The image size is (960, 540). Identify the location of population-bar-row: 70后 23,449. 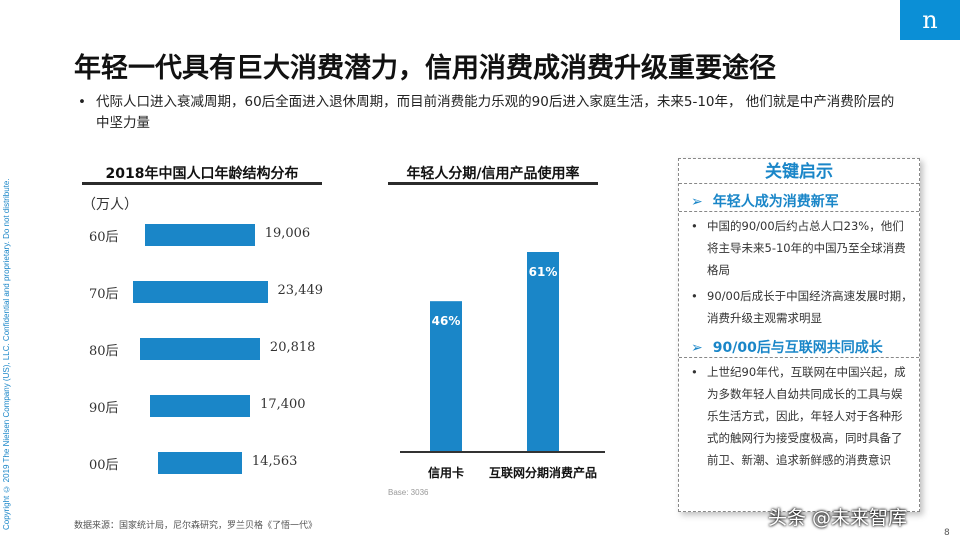
(170, 292).